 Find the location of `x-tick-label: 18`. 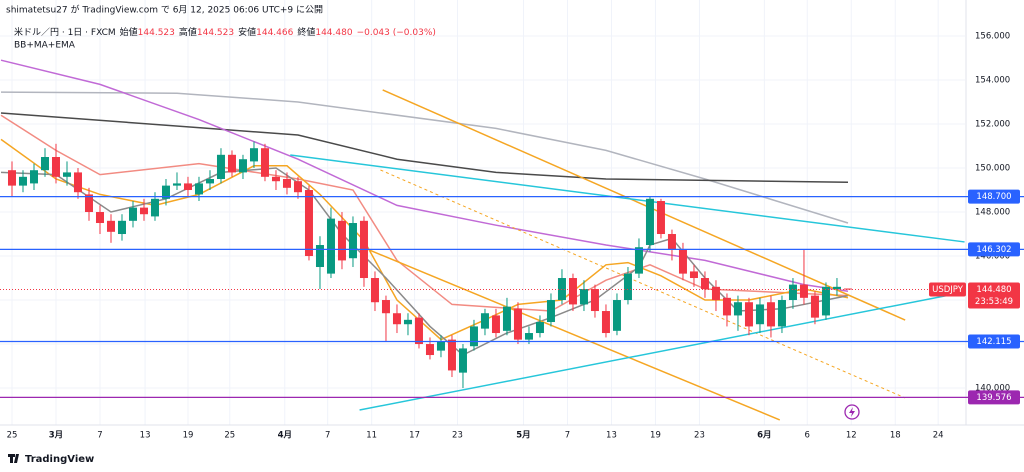

x-tick-label: 18 is located at coordinates (895, 436).